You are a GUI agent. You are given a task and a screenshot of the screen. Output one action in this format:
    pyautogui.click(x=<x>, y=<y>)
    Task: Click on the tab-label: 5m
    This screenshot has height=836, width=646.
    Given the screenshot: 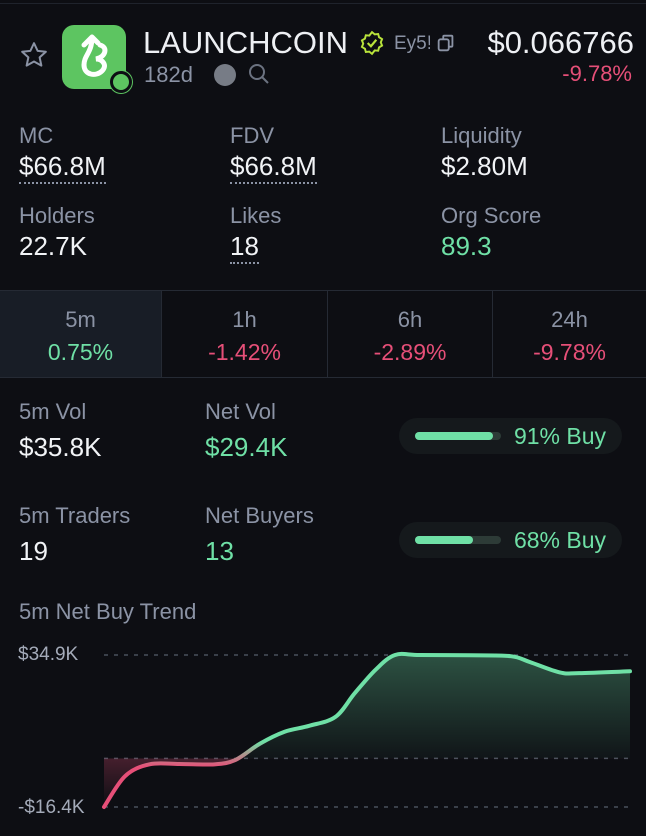 What is the action you would take?
    pyautogui.click(x=80, y=319)
    